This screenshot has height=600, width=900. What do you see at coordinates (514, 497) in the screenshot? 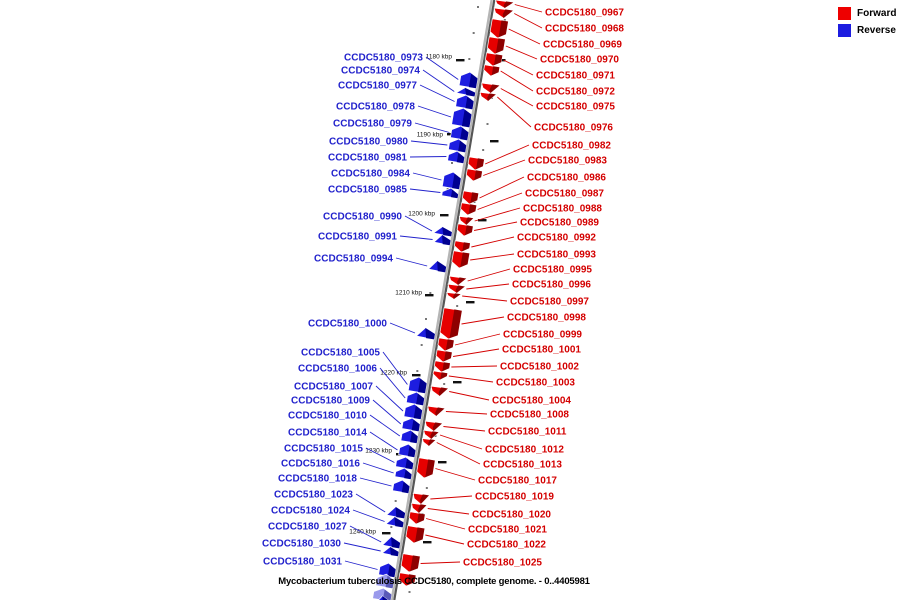
I see `gene-label-CCDC5180_1019: CCDC5180_1019` at bounding box center [514, 497].